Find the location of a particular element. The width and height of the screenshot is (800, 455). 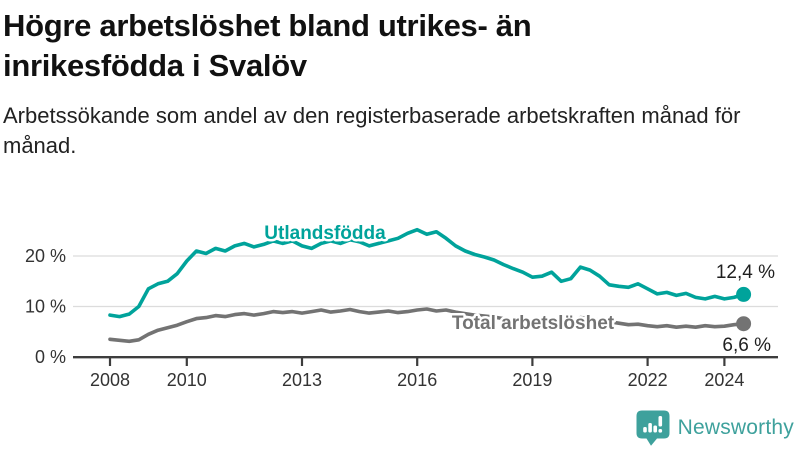

speech-bubble-shape is located at coordinates (653, 428).